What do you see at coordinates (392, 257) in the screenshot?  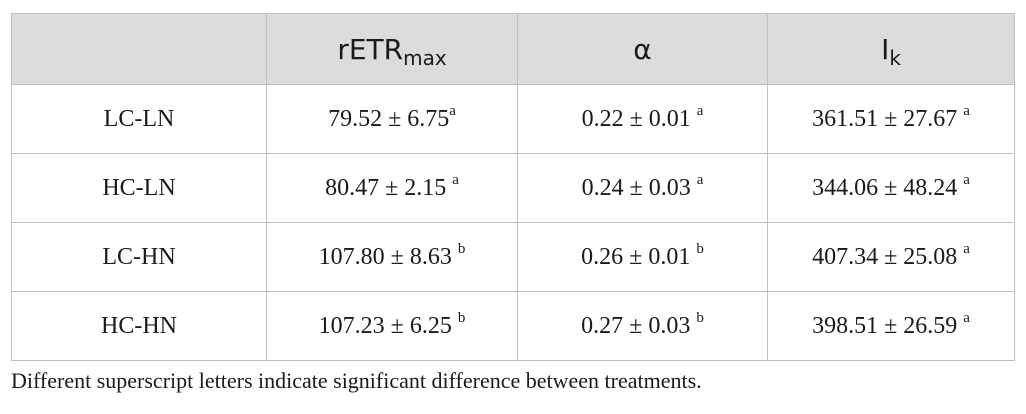 I see `table-cell: 107.80 ± 8.63 b` at bounding box center [392, 257].